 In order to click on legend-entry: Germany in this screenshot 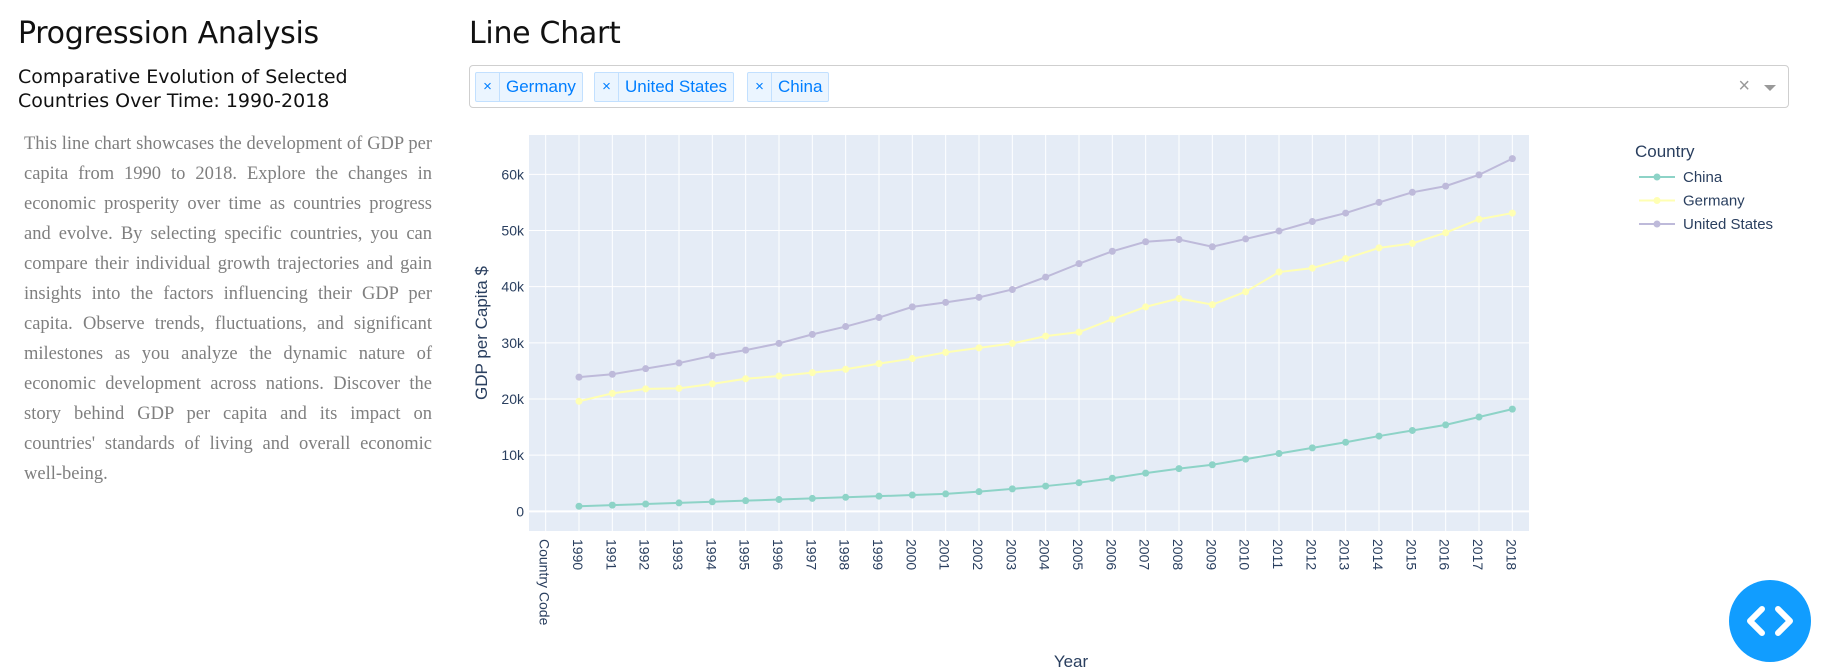, I will do `click(1714, 201)`.